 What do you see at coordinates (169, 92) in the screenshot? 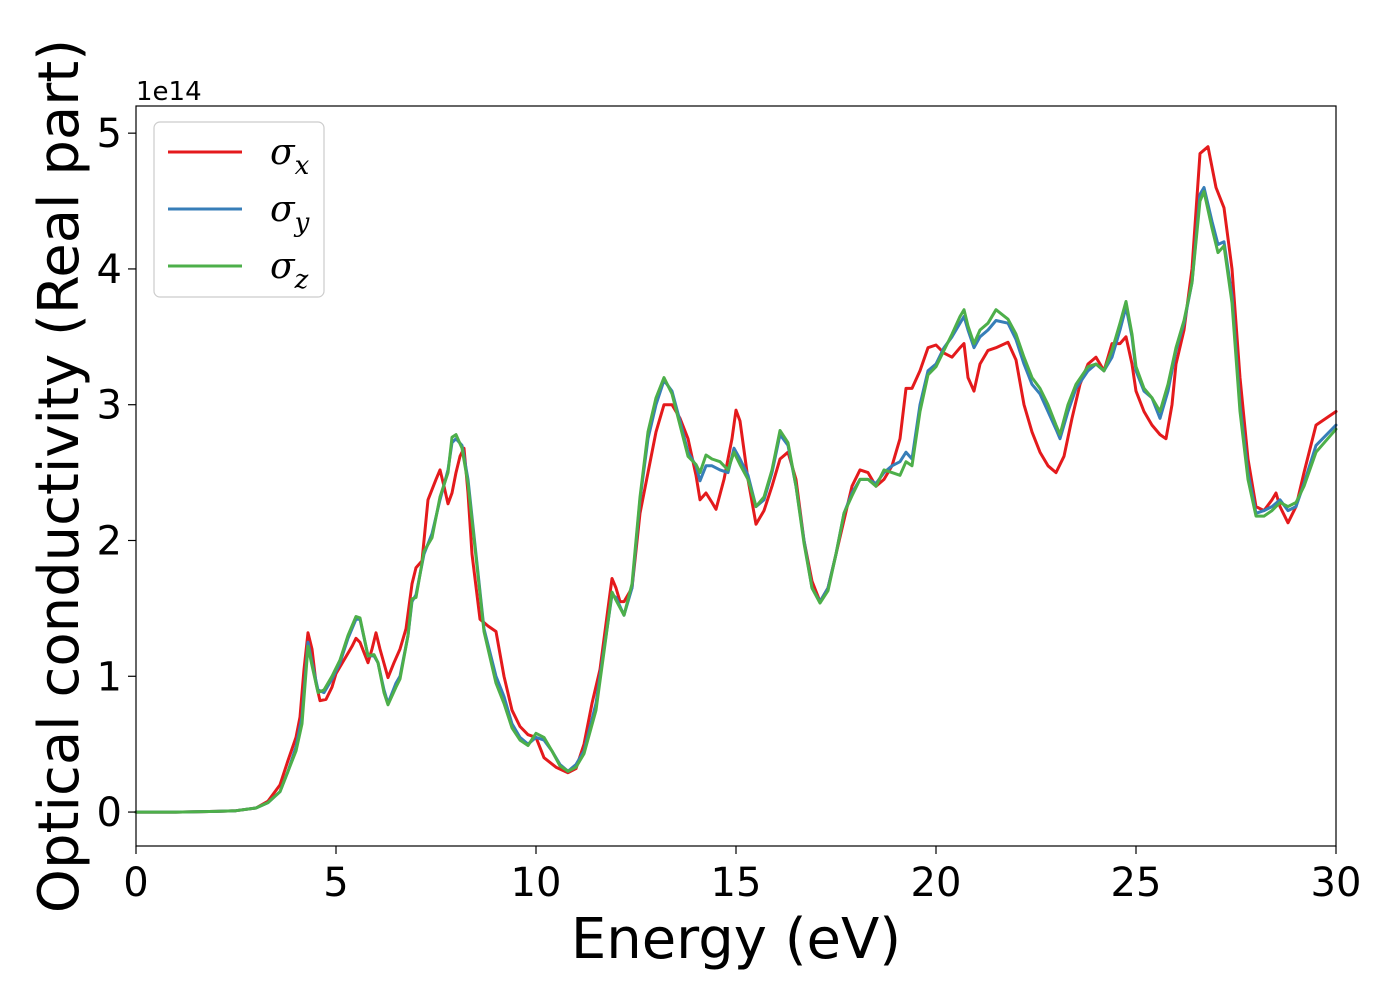
I see `y-offset-label: 1e14` at bounding box center [169, 92].